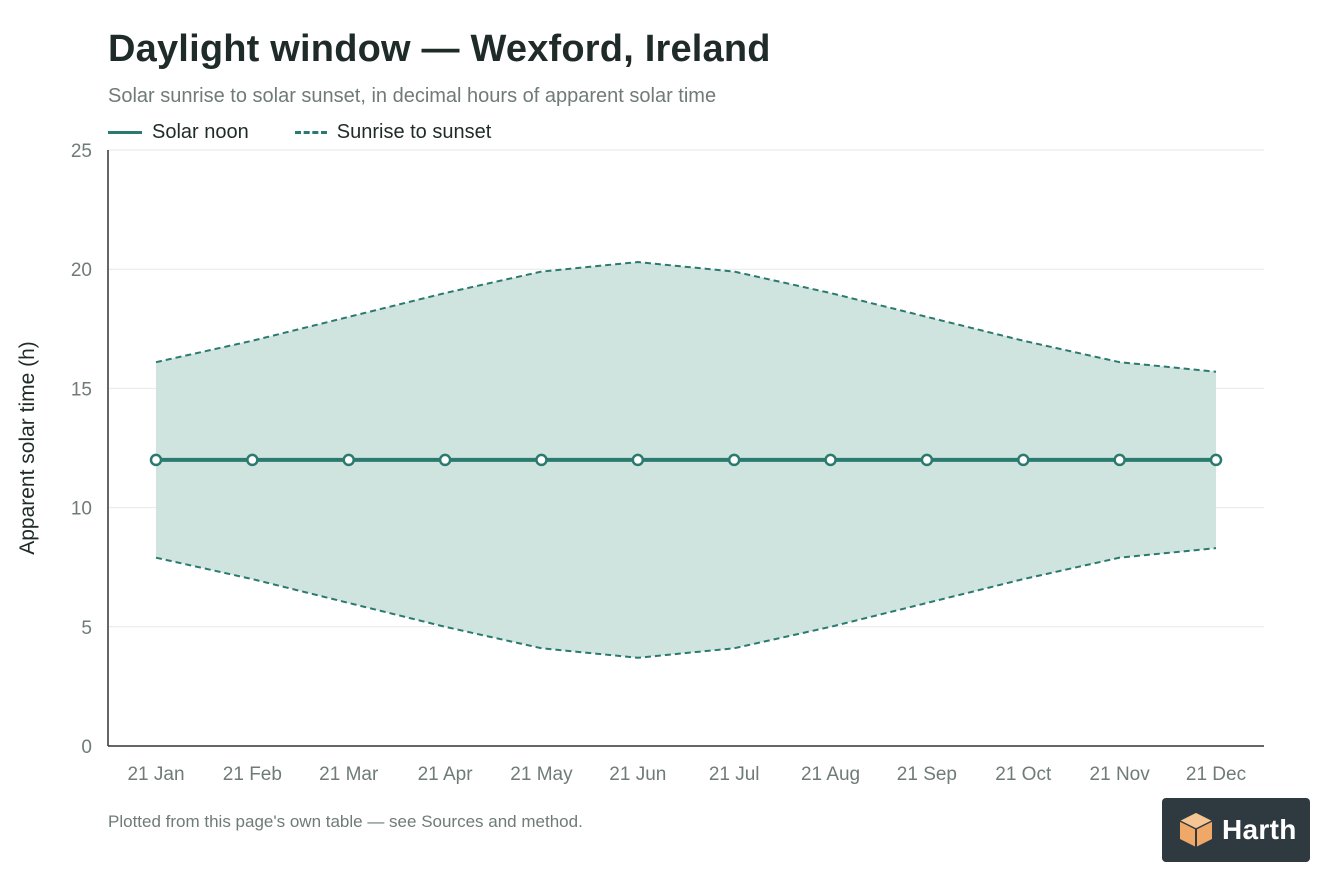 The image size is (1344, 896). I want to click on y-tick-label: 15, so click(81, 389).